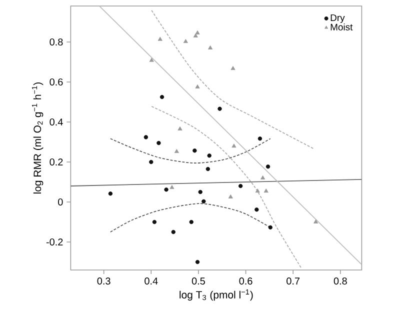 The image size is (400, 328). What do you see at coordinates (293, 281) in the screenshot?
I see `x-tick-label: 0.7` at bounding box center [293, 281].